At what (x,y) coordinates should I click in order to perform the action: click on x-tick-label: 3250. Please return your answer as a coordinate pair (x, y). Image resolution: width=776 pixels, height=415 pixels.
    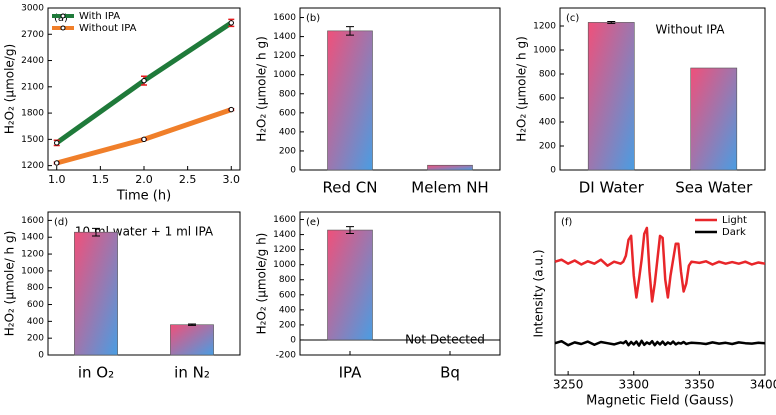
    Looking at the image, I should click on (568, 385).